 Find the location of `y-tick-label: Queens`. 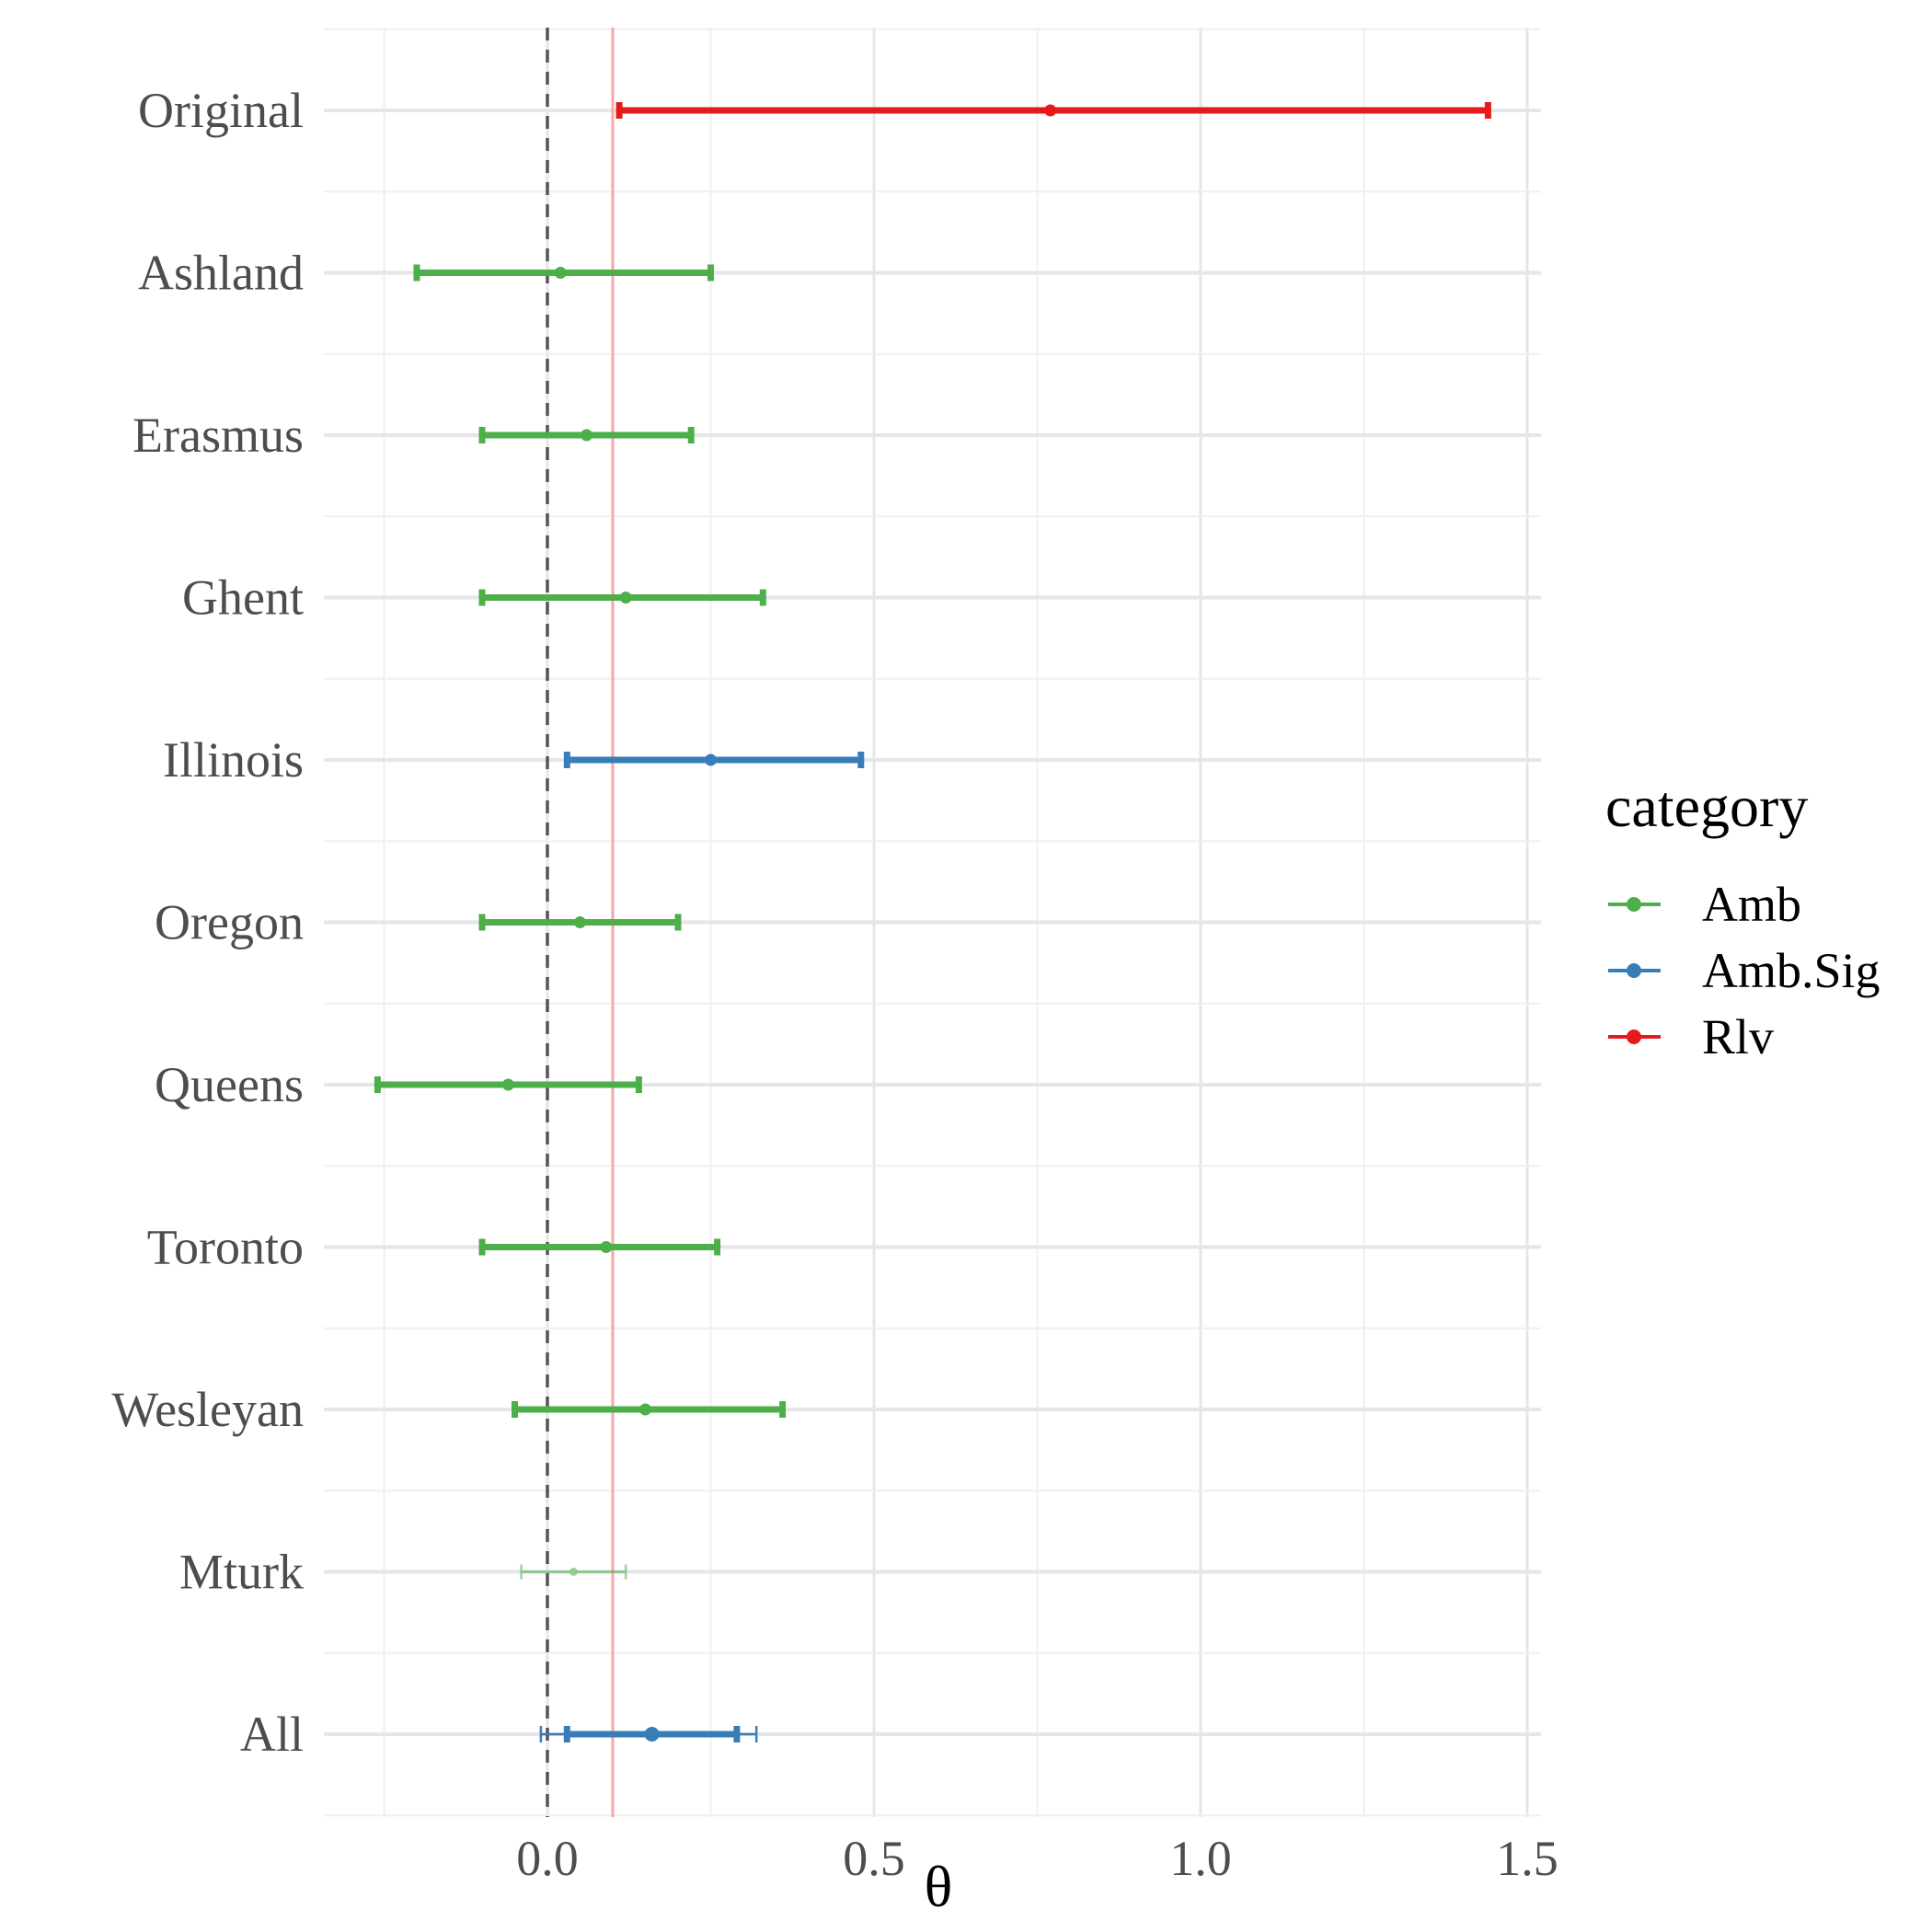

y-tick-label: Queens is located at coordinates (229, 1084).